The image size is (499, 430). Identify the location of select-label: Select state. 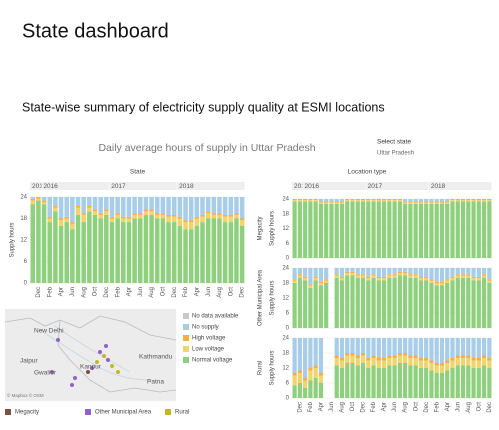
(394, 142).